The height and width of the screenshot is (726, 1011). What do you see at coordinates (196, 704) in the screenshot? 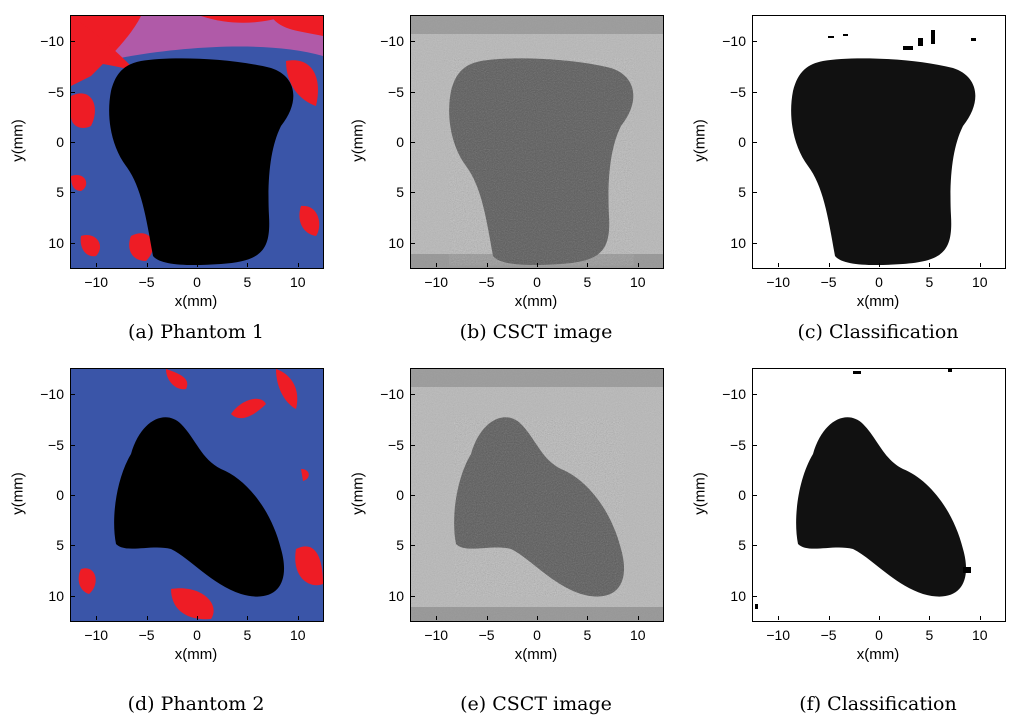
I see `panel-caption: (d) Phantom 2` at bounding box center [196, 704].